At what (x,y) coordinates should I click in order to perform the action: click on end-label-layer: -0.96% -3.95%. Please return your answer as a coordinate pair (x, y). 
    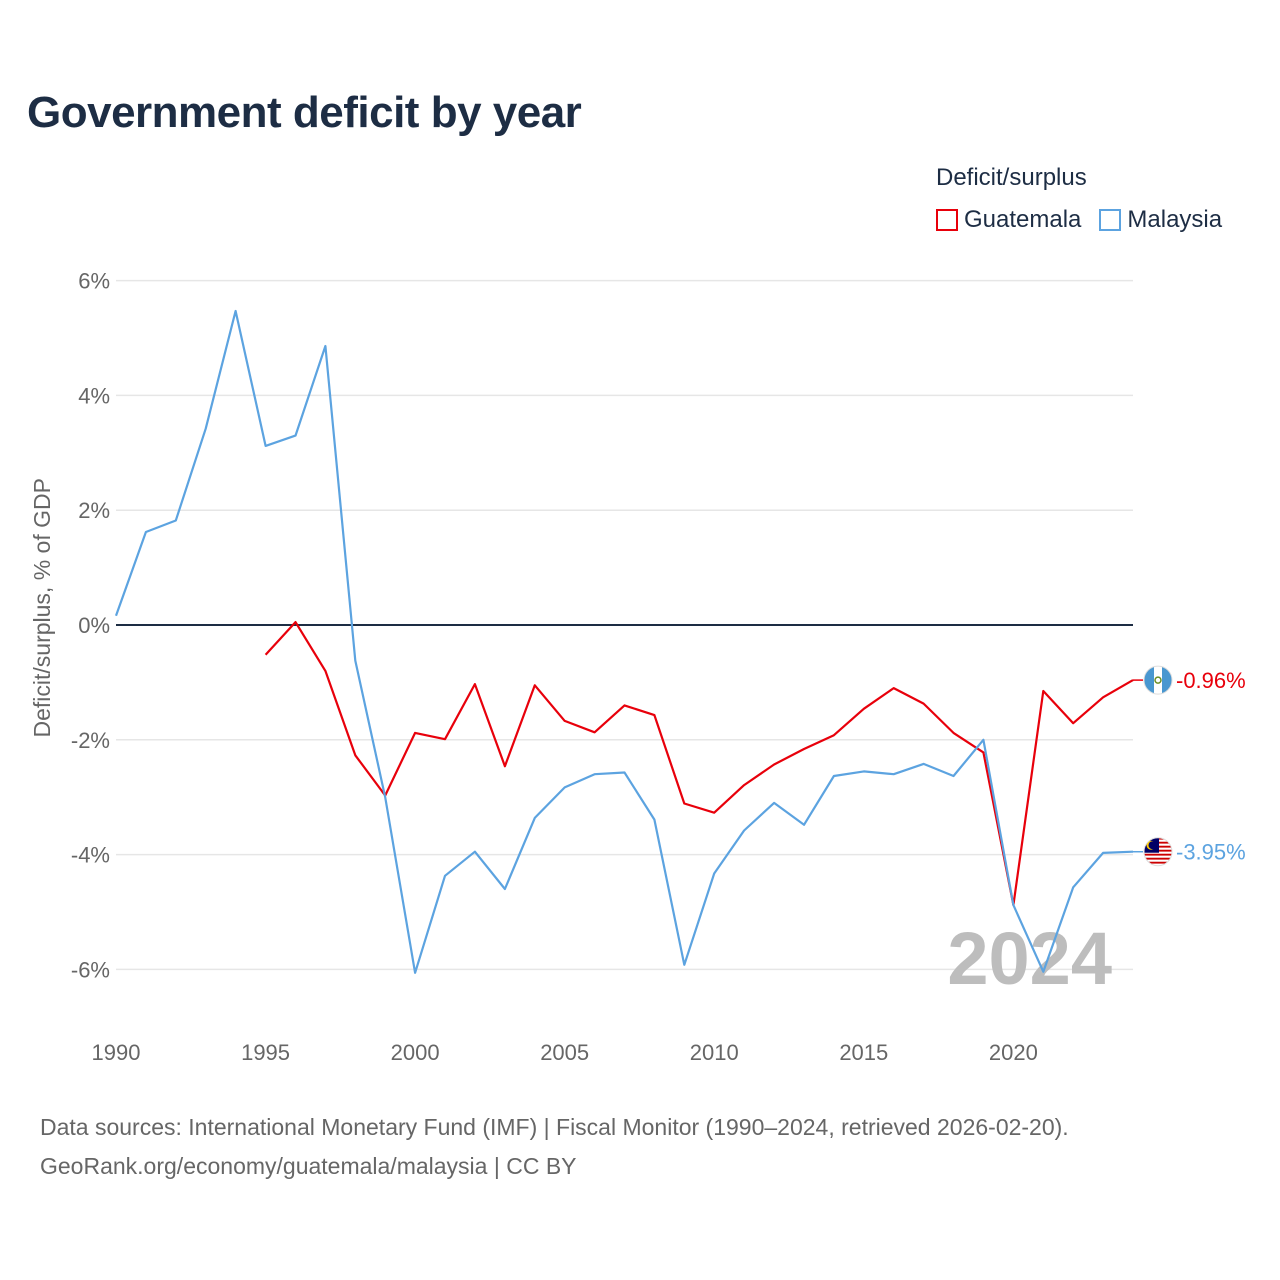
    Looking at the image, I should click on (1189, 766).